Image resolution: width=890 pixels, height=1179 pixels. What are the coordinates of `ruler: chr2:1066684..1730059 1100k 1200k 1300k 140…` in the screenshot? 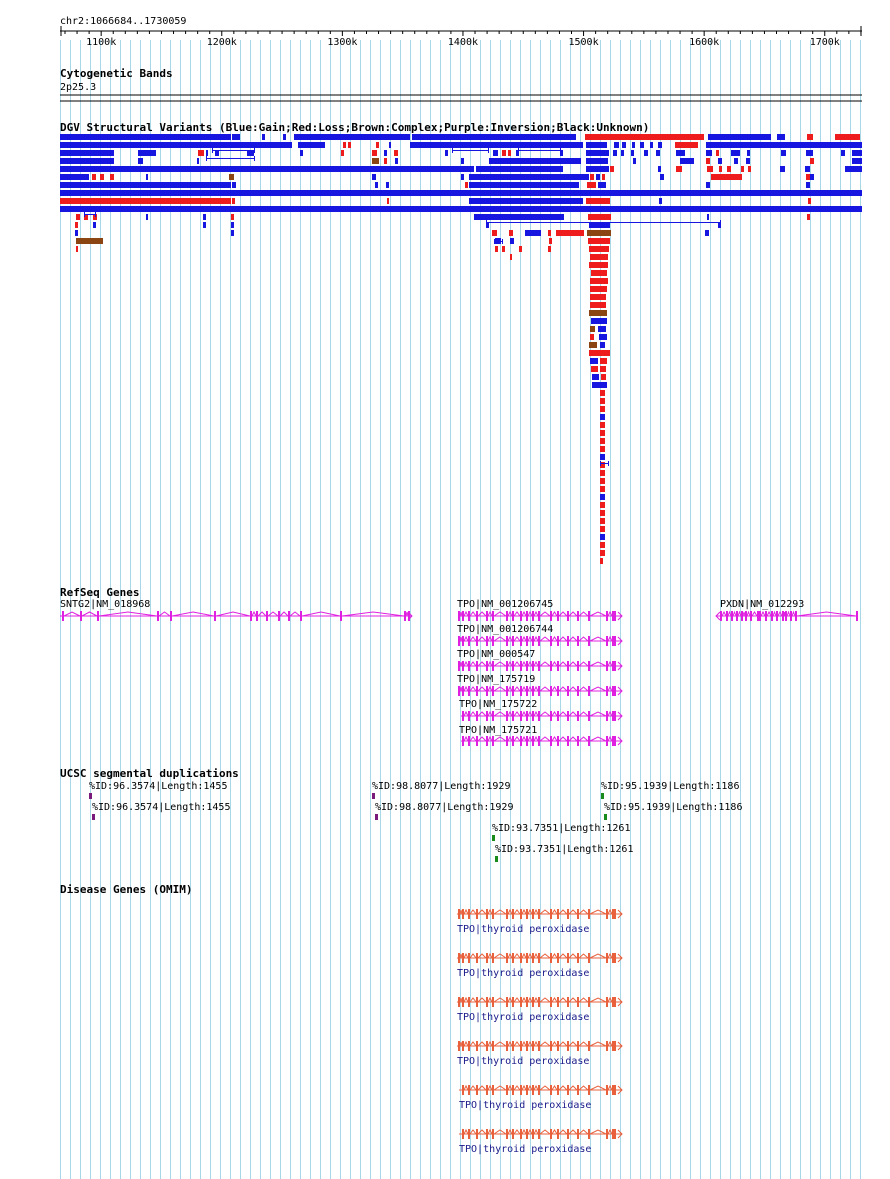 It's located at (461, 32).